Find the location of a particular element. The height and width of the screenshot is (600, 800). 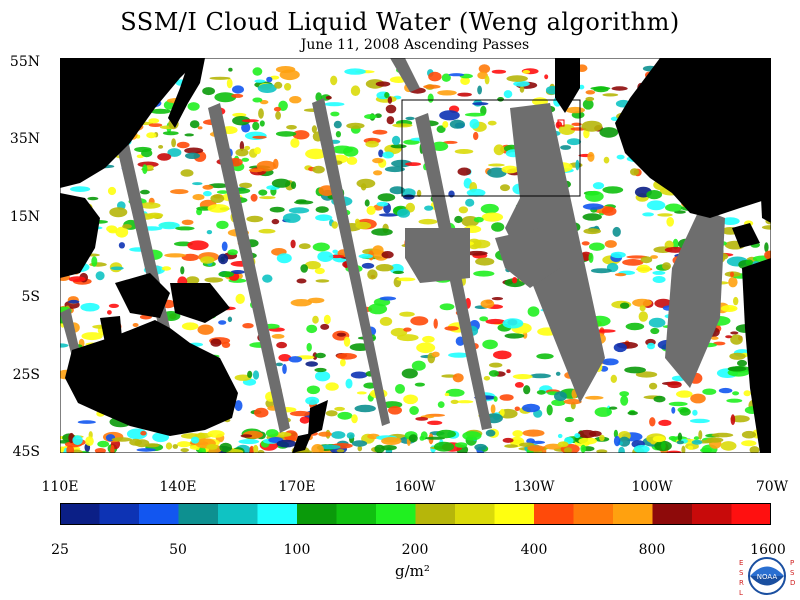

lat-label-5s: 5S is located at coordinates (31, 297).